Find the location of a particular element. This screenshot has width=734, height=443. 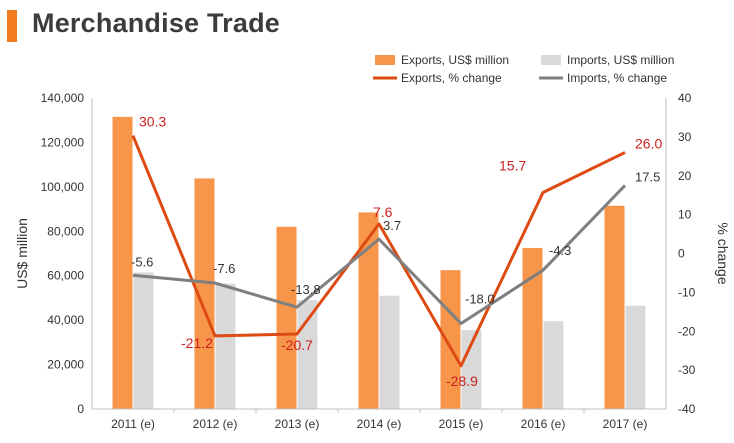

x-tick-label-6: 2017 (e) is located at coordinates (625, 424).